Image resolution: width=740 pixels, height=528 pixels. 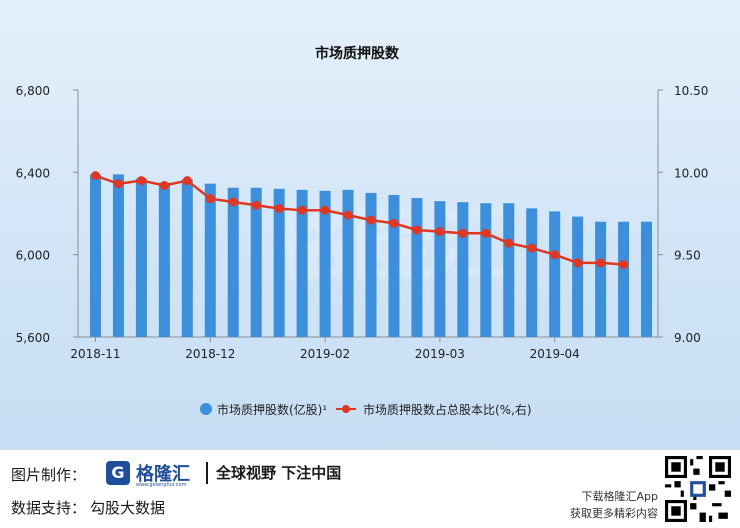 I want to click on legend-line-marker, so click(x=346, y=409).